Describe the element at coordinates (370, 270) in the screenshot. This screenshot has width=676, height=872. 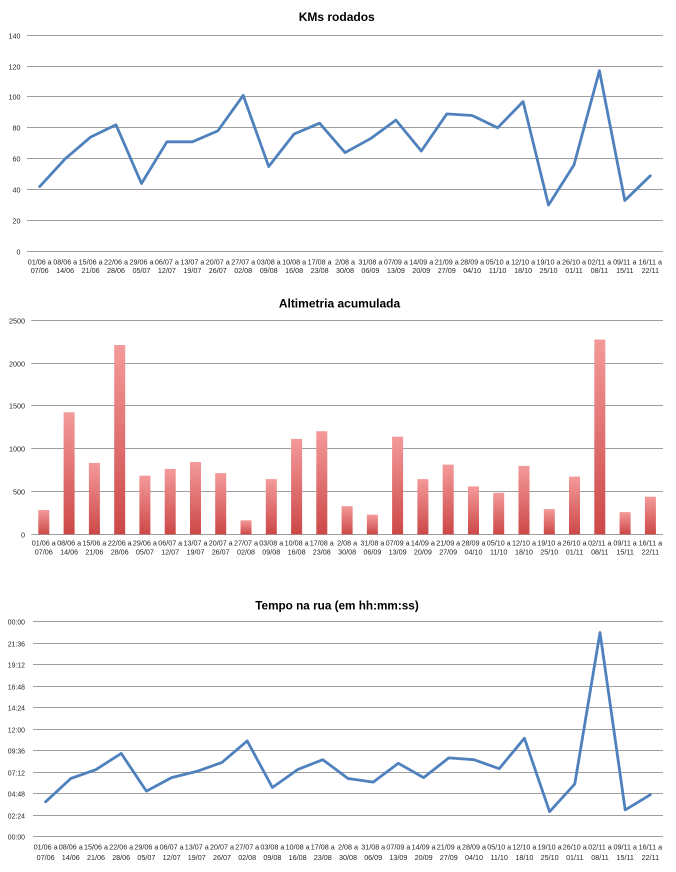
I see `svg-text: 06/09` at that location.